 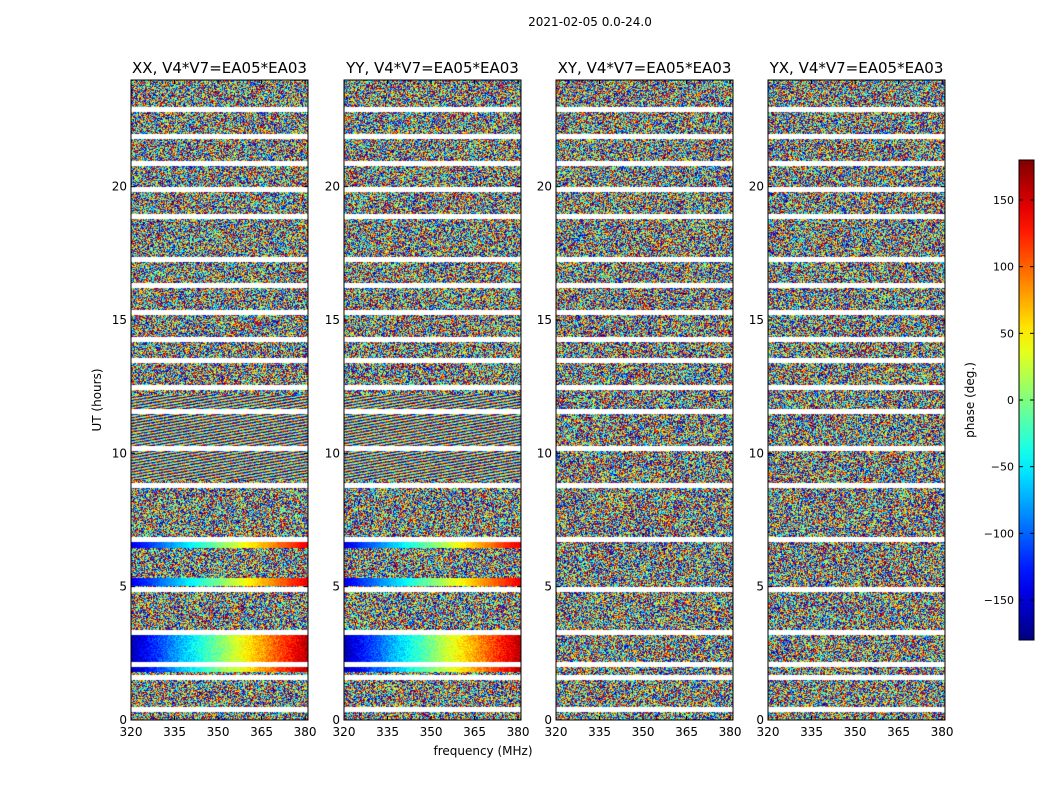 I want to click on colorbar-tick-label: −150, so click(x=999, y=600).